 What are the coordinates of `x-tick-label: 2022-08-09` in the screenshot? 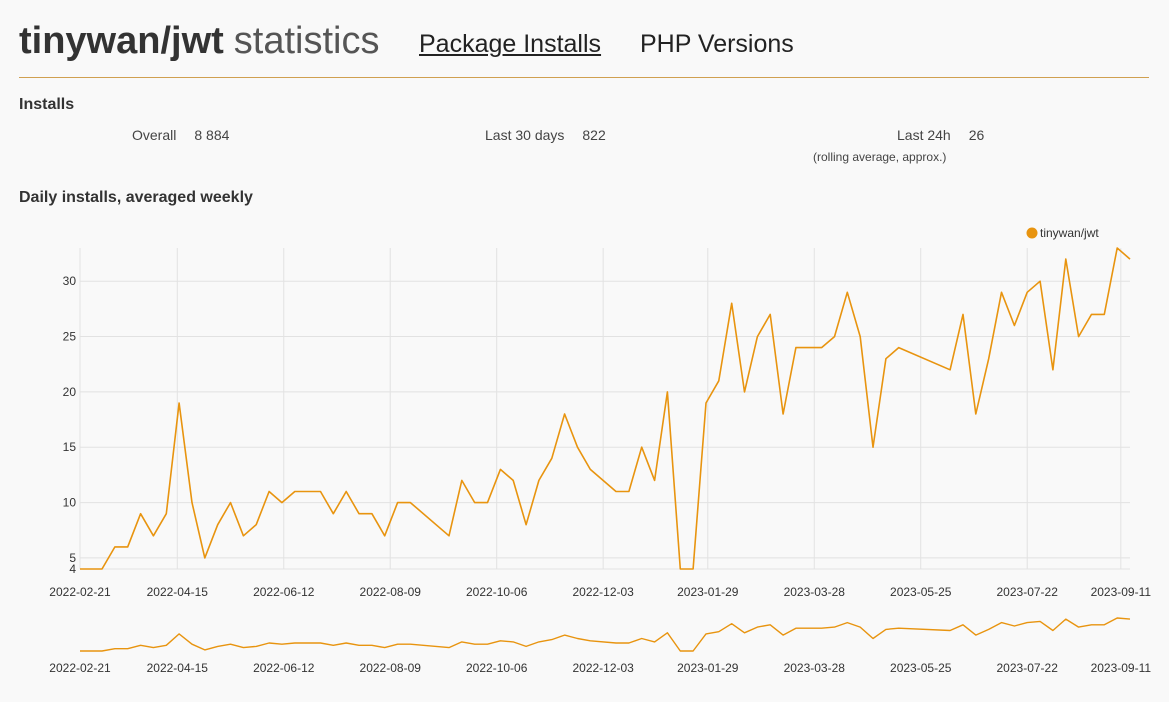 It's located at (391, 592).